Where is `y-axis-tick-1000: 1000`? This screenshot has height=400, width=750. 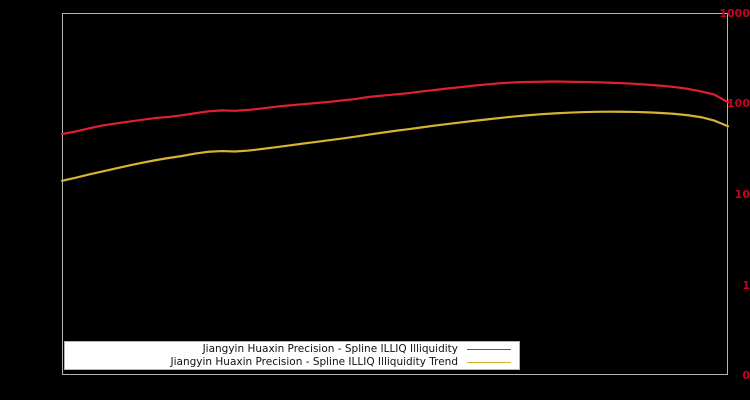 y-axis-tick-1000: 1000 is located at coordinates (734, 13).